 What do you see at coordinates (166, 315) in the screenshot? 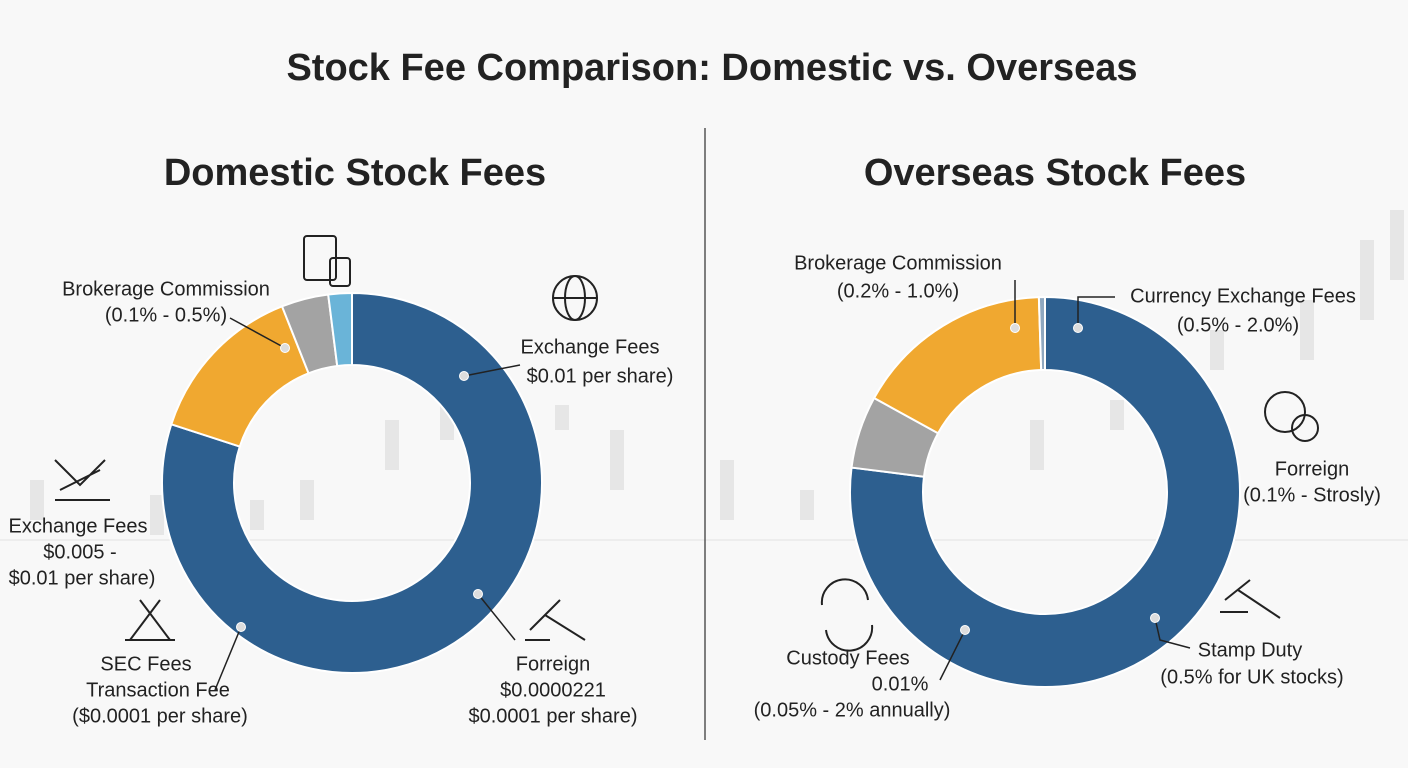
I see `annotation-text: (0.1% - 0.5%)` at bounding box center [166, 315].